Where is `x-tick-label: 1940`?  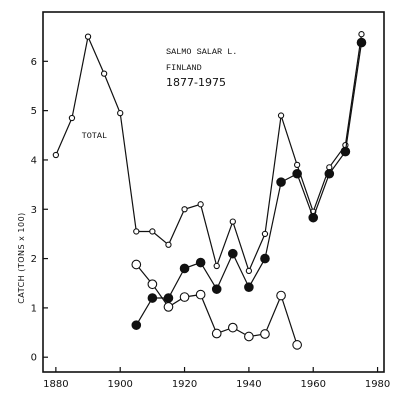 x-tick-label: 1940 is located at coordinates (248, 384).